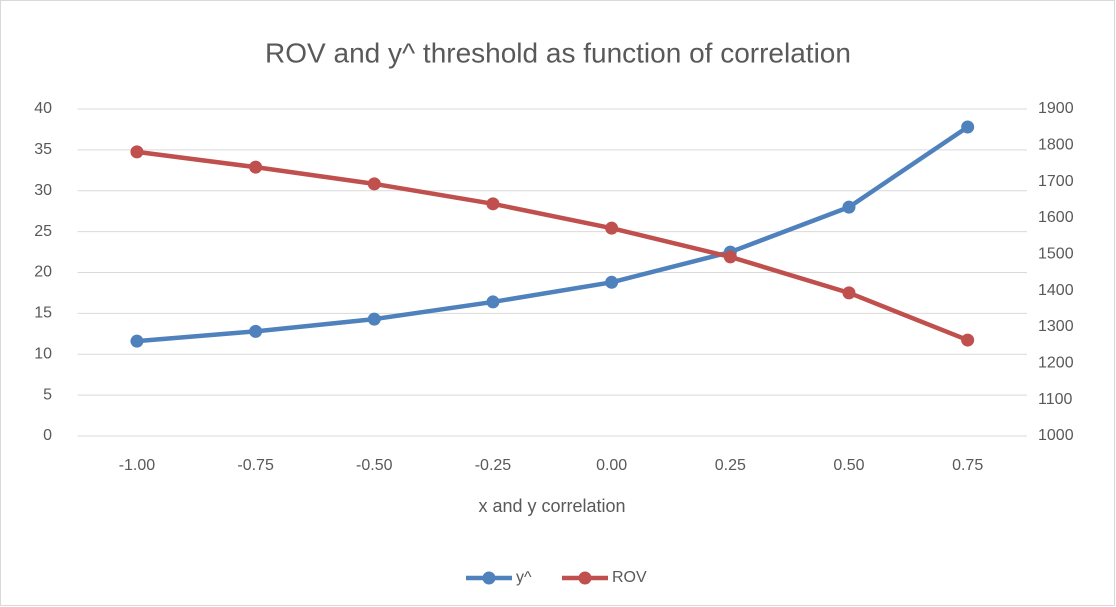  Describe the element at coordinates (255, 465) in the screenshot. I see `x-tick-label: -0.75` at that location.